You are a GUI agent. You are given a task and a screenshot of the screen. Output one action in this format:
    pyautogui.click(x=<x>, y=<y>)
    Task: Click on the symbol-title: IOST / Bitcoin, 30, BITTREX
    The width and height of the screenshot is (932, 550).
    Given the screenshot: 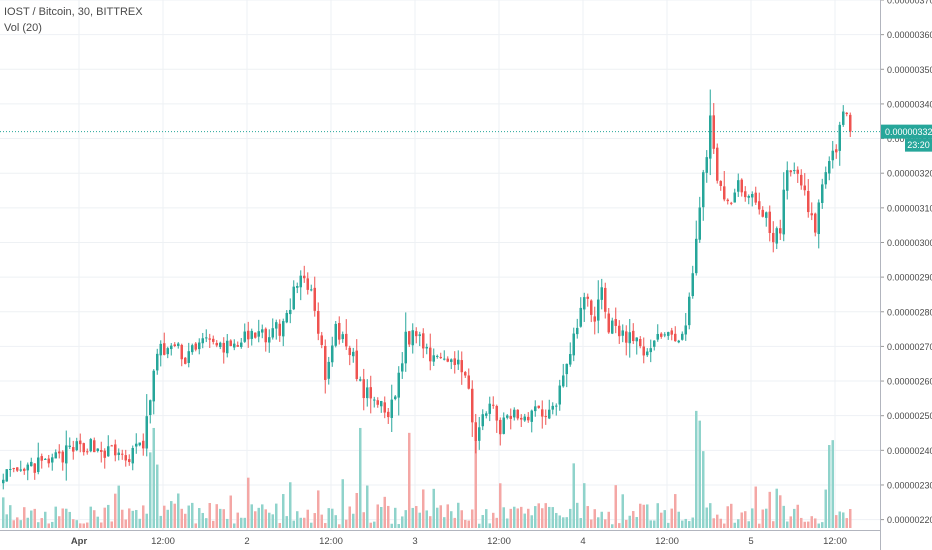 What is the action you would take?
    pyautogui.click(x=73, y=12)
    